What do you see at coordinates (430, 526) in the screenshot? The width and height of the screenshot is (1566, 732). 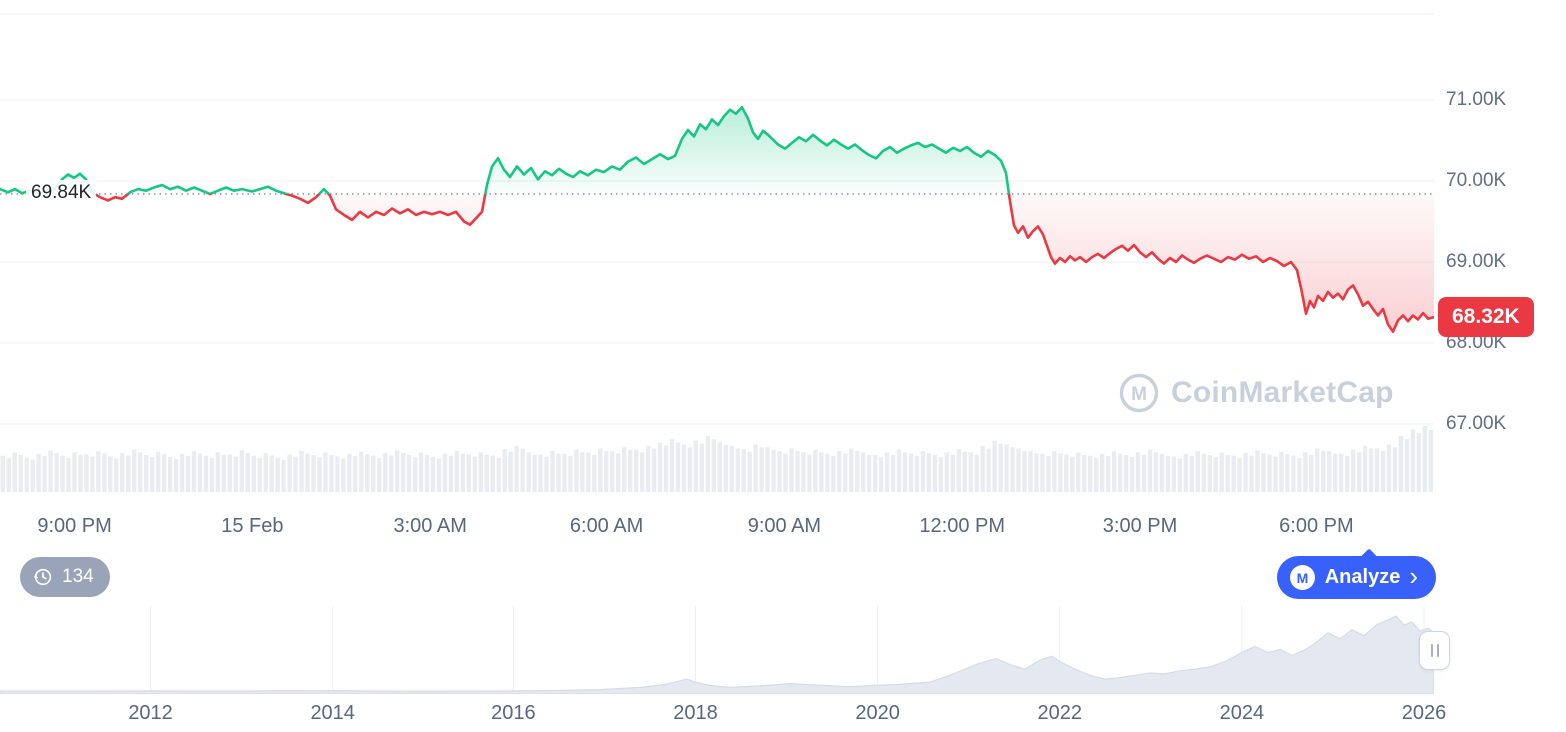 I see `x-axis-tick: 3:00 AM` at bounding box center [430, 526].